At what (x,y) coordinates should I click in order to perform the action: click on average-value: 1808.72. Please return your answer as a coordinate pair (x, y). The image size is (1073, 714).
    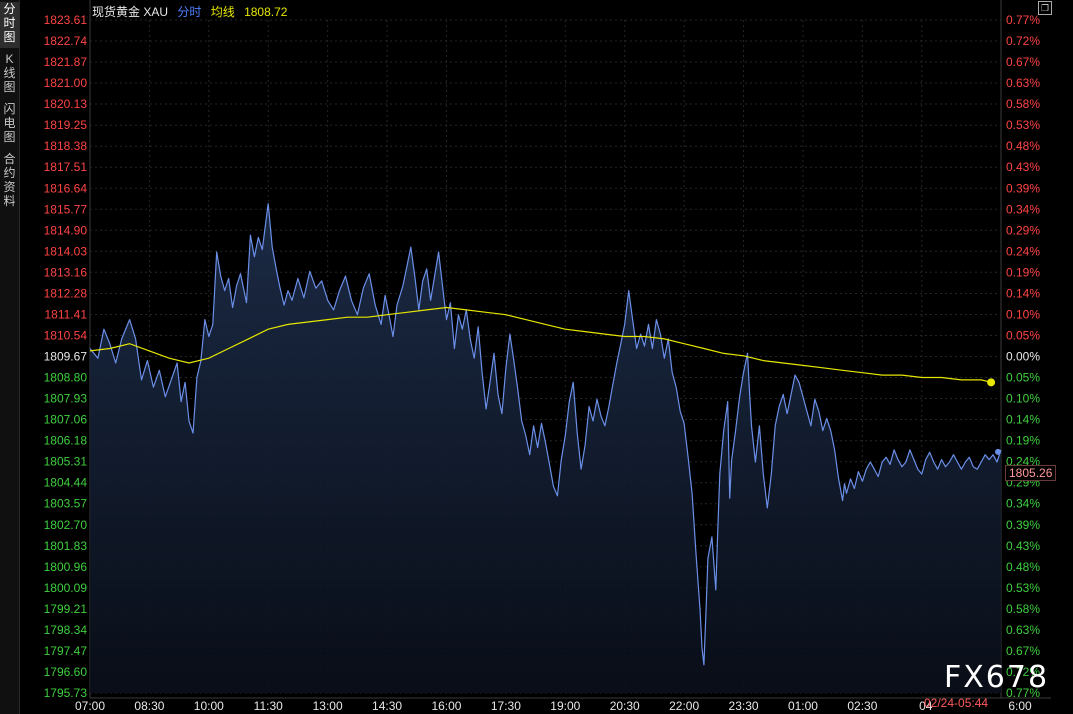
    Looking at the image, I should click on (266, 12).